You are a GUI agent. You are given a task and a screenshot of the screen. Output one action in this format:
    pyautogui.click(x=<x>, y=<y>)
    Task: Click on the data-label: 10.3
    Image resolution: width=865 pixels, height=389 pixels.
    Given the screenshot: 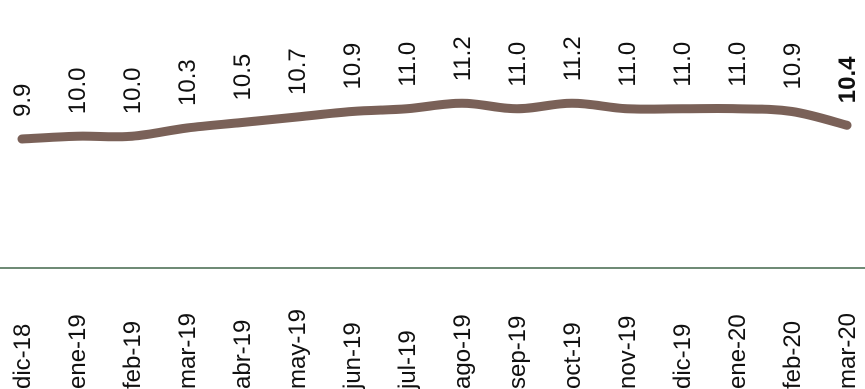 What is the action you would take?
    pyautogui.click(x=187, y=82)
    